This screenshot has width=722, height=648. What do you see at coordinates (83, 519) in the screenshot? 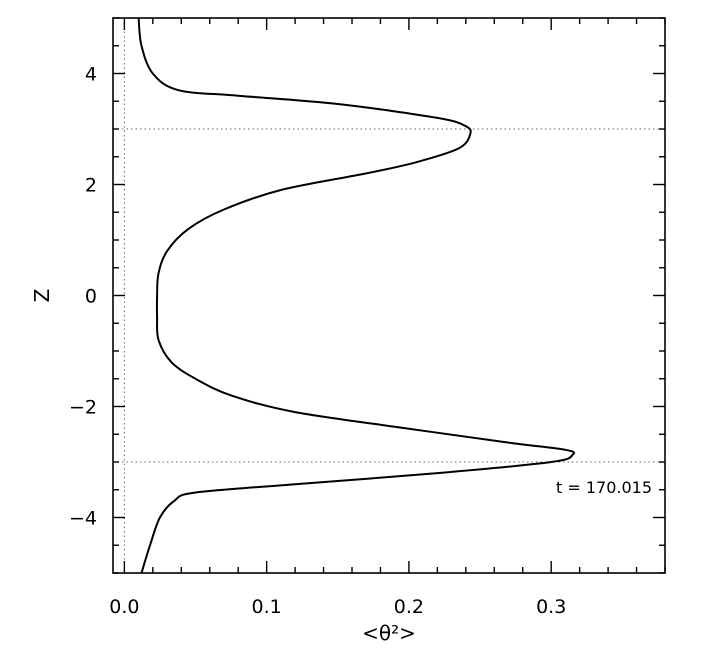
I see `y-tick-label: −4` at bounding box center [83, 519].